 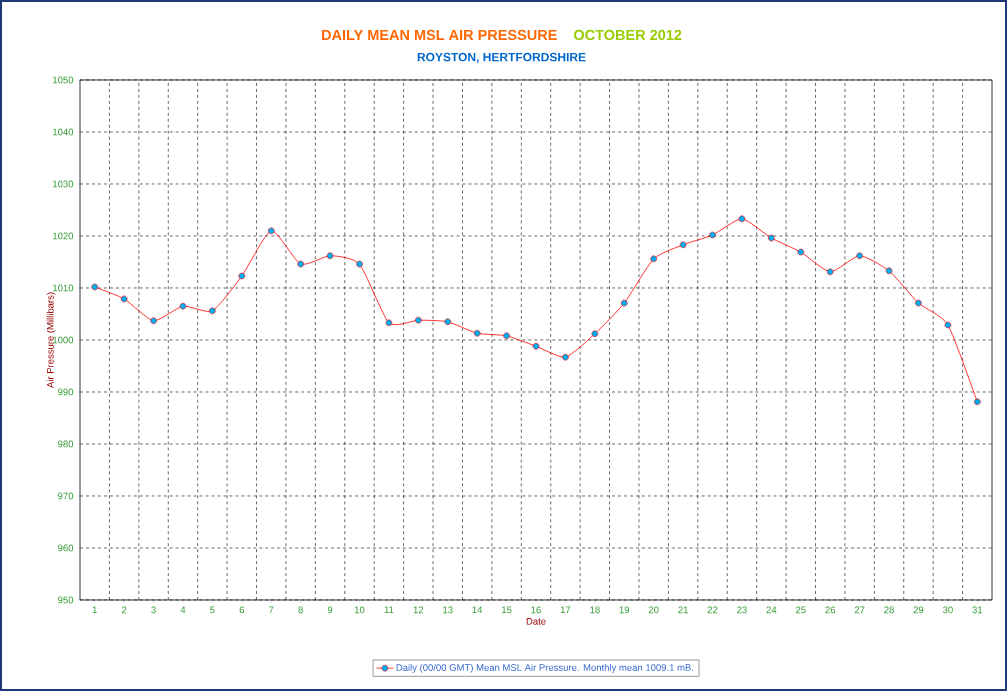 I want to click on y-tick-label: 1040, so click(x=63, y=132).